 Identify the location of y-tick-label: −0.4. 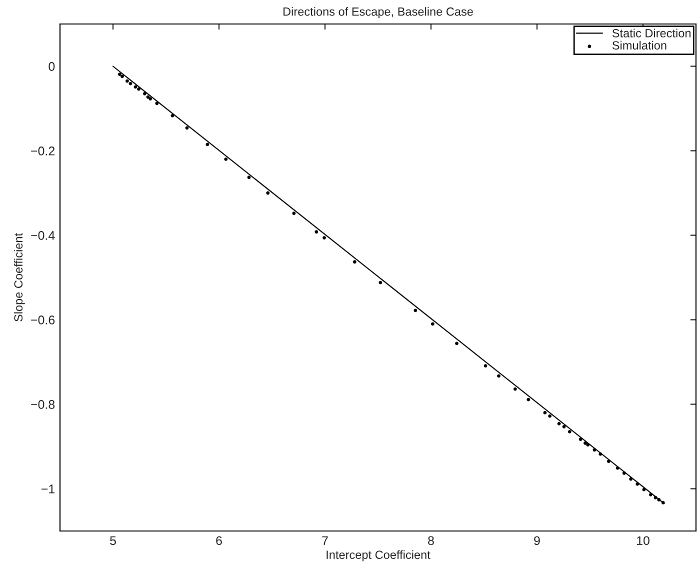
(43, 235).